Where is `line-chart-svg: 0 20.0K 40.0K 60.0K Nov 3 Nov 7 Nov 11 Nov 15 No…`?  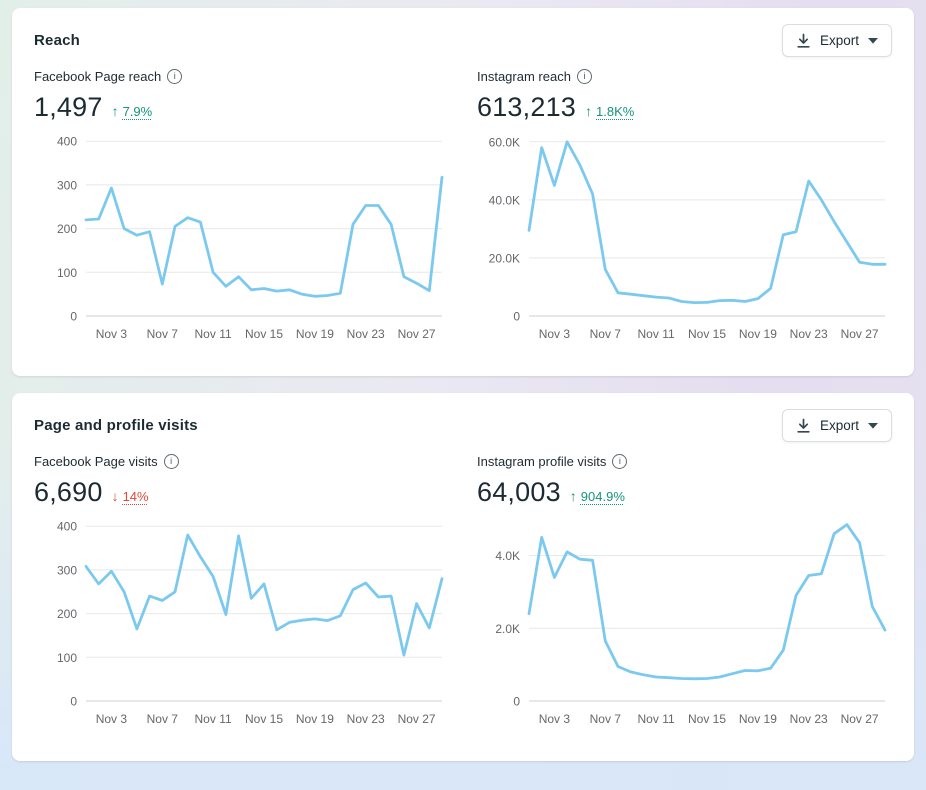 line-chart-svg: 0 20.0K 40.0K 60.0K Nov 3 Nov 7 Nov 11 Nov 15 No… is located at coordinates (688, 238).